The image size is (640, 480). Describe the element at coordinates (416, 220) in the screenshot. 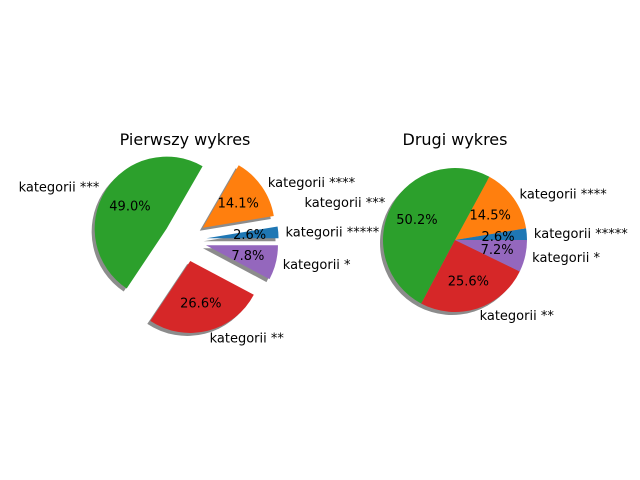

I see `slice-percent-label: 50.2%` at that location.